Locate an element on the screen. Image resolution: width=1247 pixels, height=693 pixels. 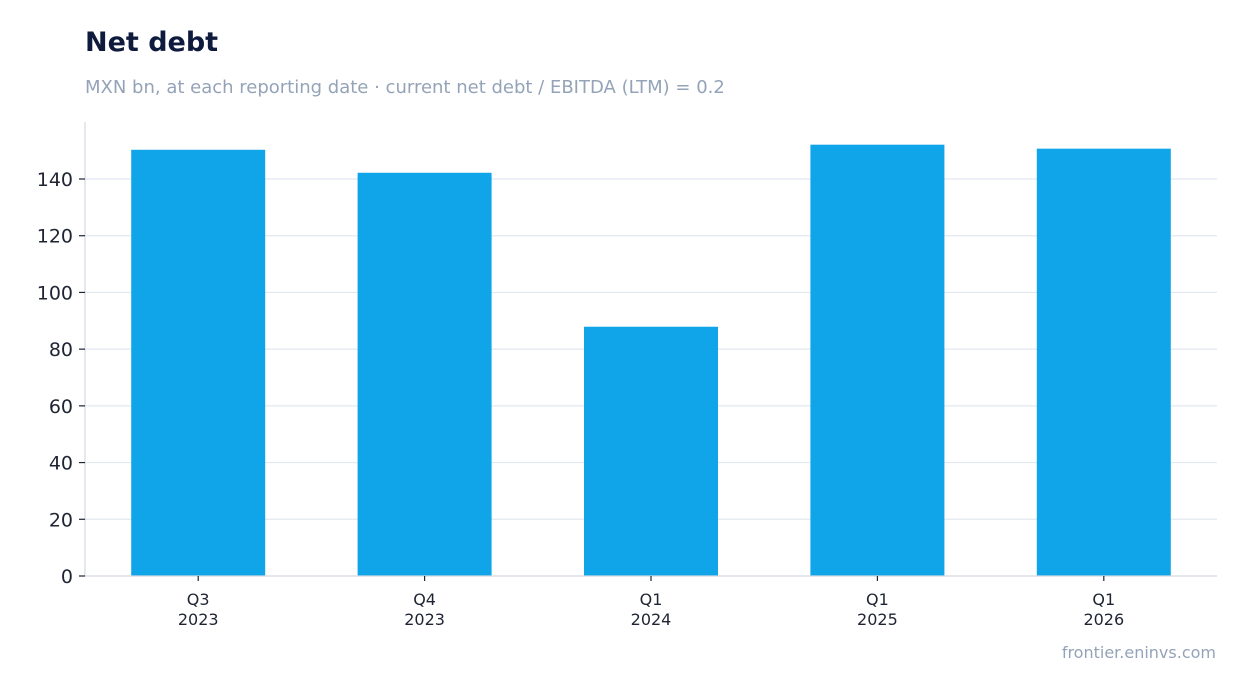
y-tick-label: 40 is located at coordinates (61, 464).